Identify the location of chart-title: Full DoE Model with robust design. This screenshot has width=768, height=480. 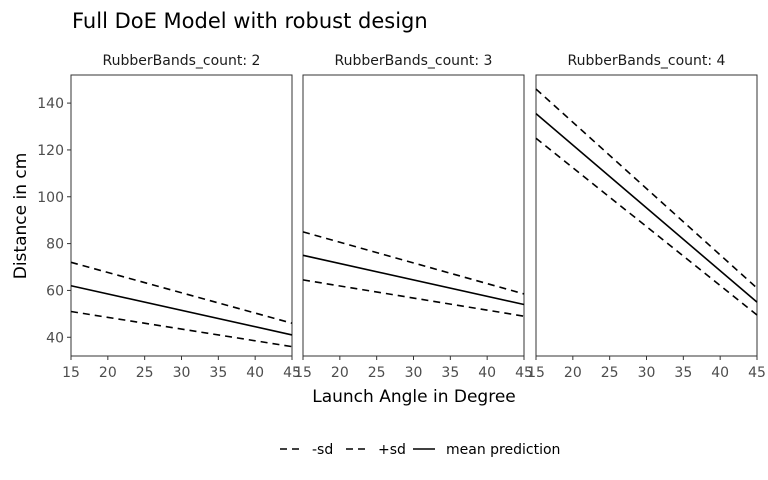
(250, 21).